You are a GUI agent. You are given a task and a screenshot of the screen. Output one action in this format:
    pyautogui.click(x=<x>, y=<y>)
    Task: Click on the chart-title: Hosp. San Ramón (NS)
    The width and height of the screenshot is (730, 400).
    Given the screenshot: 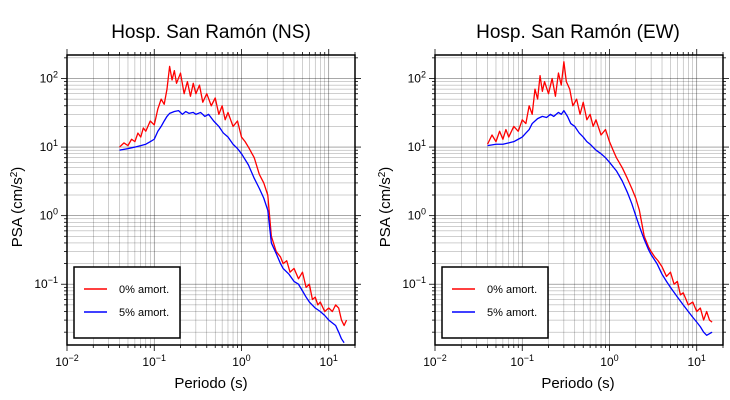 What is the action you would take?
    pyautogui.click(x=211, y=32)
    